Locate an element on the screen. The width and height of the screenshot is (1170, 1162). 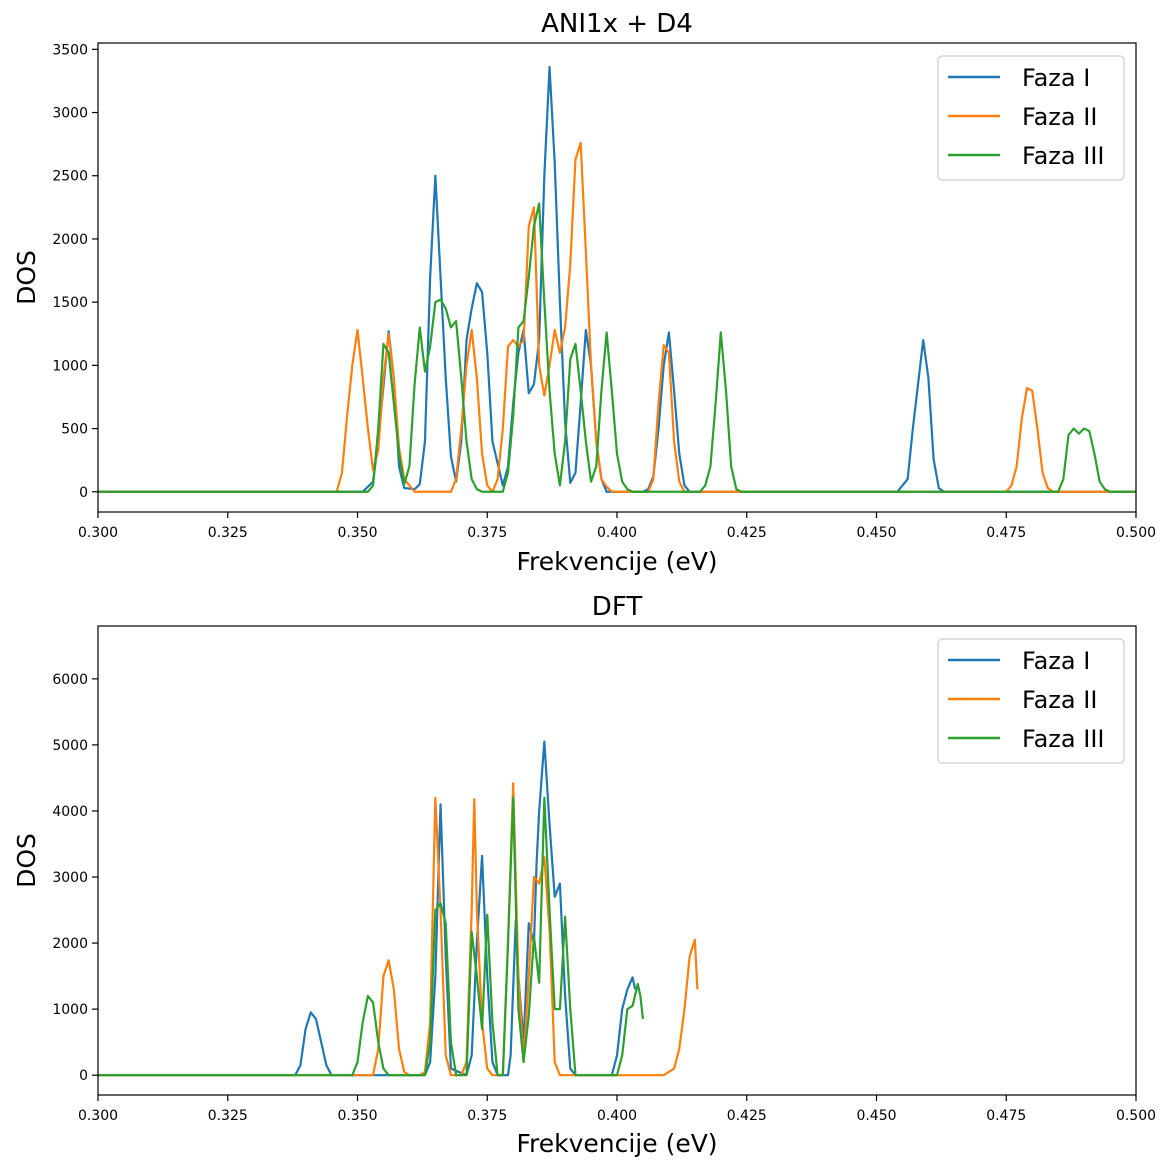
chart-0-y-tick-label: 2000 is located at coordinates (70, 240).